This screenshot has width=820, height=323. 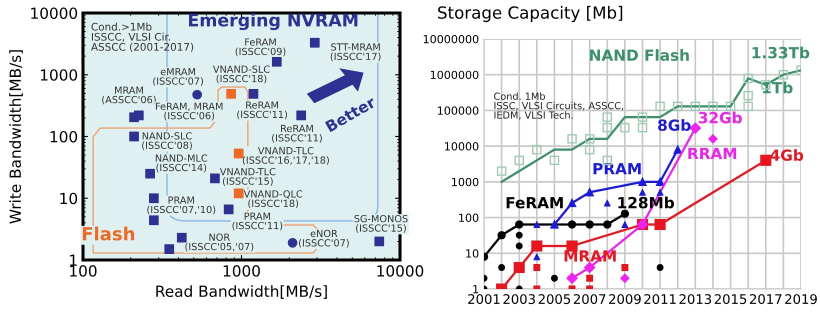 What do you see at coordinates (730, 299) in the screenshot?
I see `x-tick-label: 2015` at bounding box center [730, 299].